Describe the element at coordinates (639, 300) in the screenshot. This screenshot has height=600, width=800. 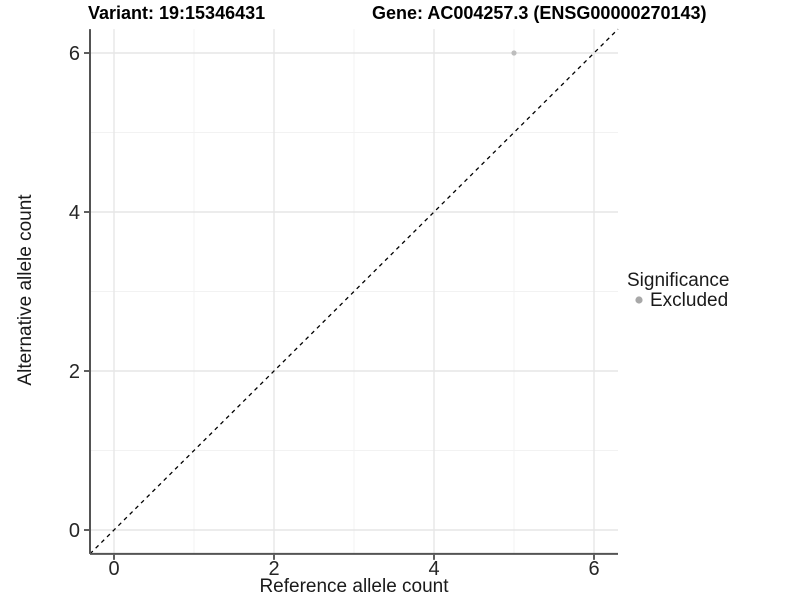
I see `legend-key-excluded-icon` at that location.